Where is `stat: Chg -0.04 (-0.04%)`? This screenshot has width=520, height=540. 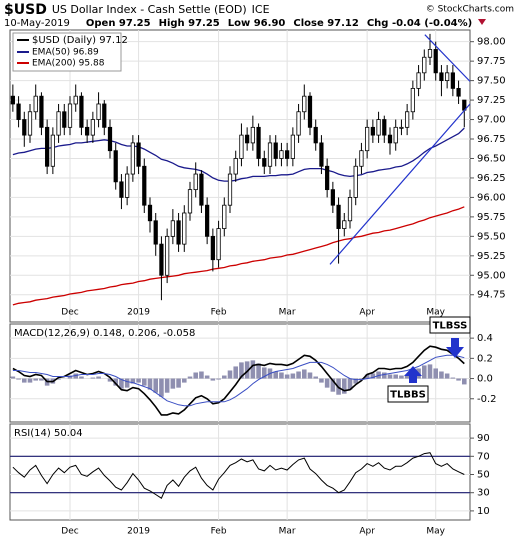 stat: Chg -0.04 (-0.04%) is located at coordinates (419, 23).